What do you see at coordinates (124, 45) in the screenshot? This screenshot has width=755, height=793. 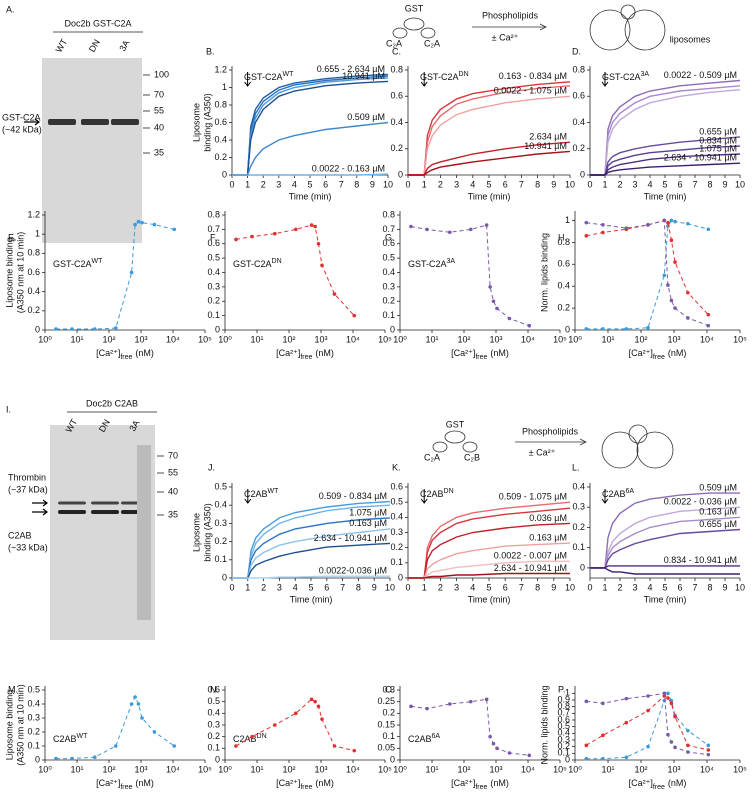 I see `lane-label: 3A` at bounding box center [124, 45].